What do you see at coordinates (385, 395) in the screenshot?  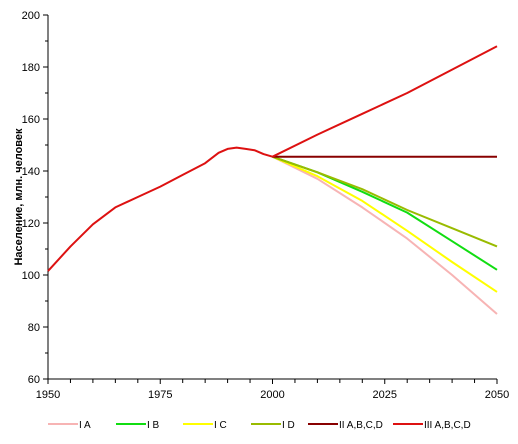 I see `x-tick-label: 2025` at bounding box center [385, 395].